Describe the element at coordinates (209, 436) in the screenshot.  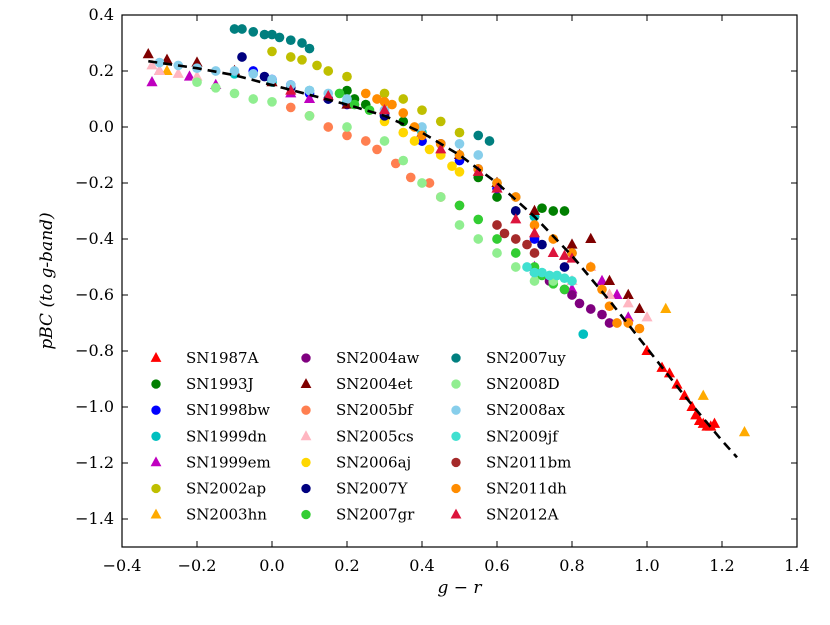
I see `legend-item-sn1999dn: SN1999dn` at that location.